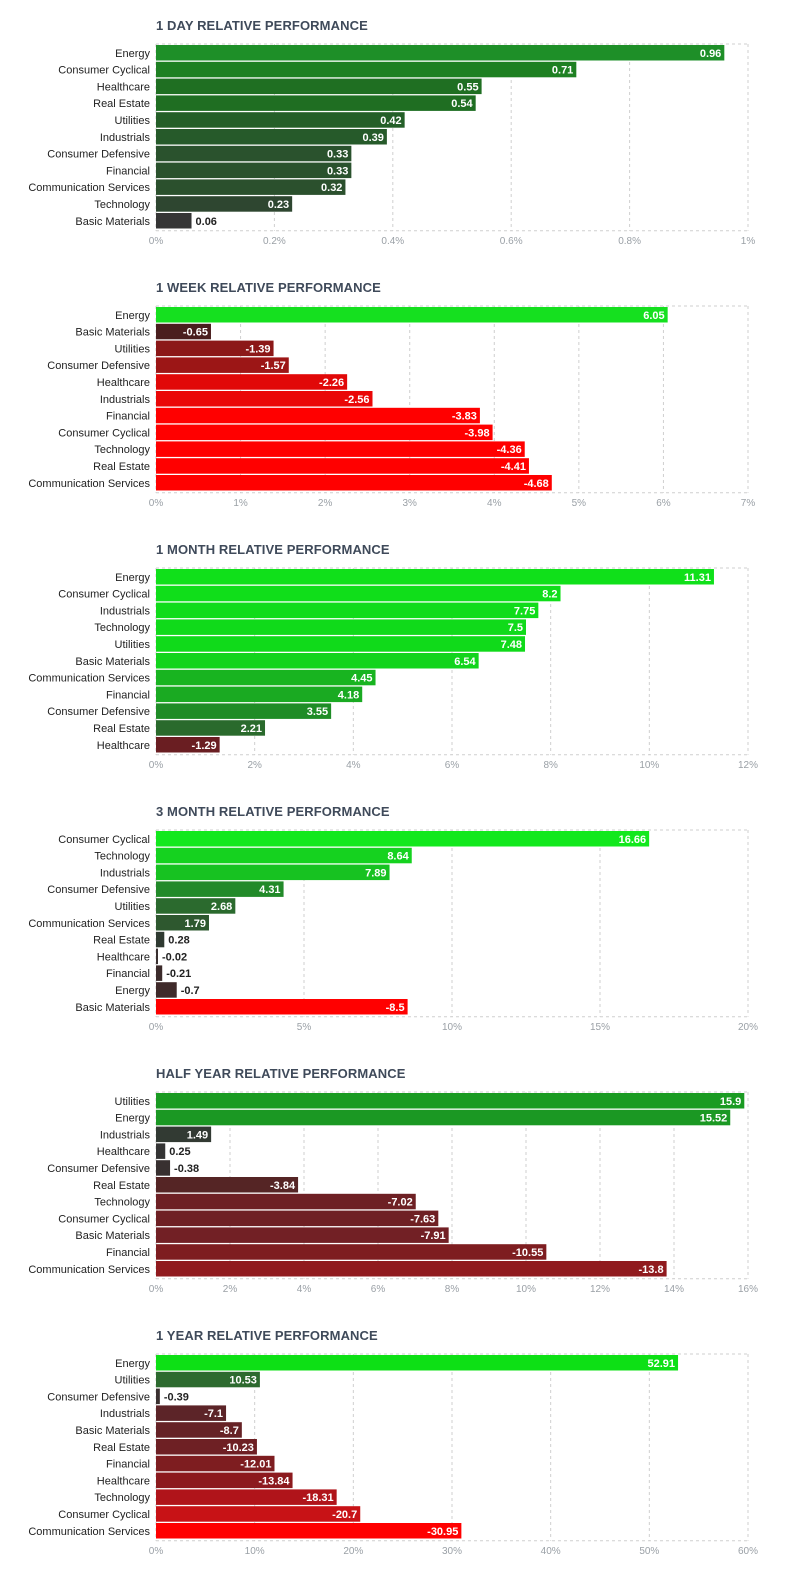 This screenshot has width=787, height=1592. What do you see at coordinates (273, 549) in the screenshot?
I see `chart-title: 1 MONTH RELATIVE PERFORMANCE` at bounding box center [273, 549].